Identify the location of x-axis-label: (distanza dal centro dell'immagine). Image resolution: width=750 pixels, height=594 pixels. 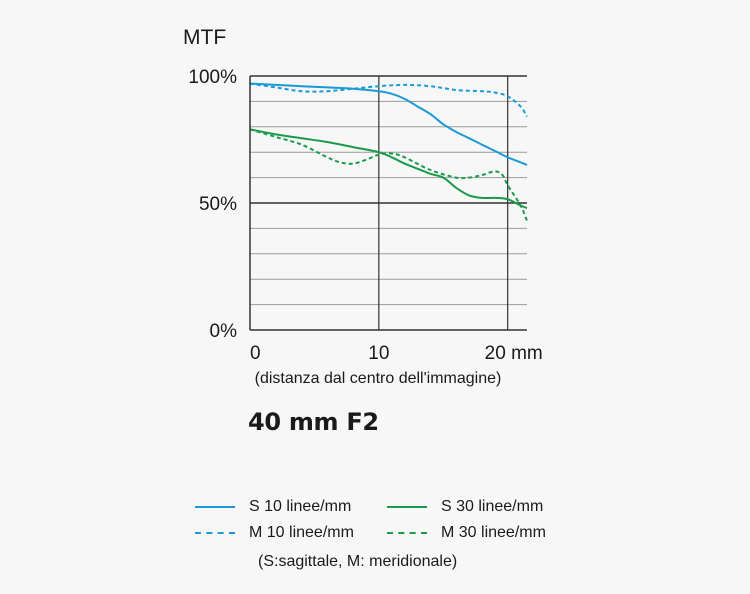
(378, 378).